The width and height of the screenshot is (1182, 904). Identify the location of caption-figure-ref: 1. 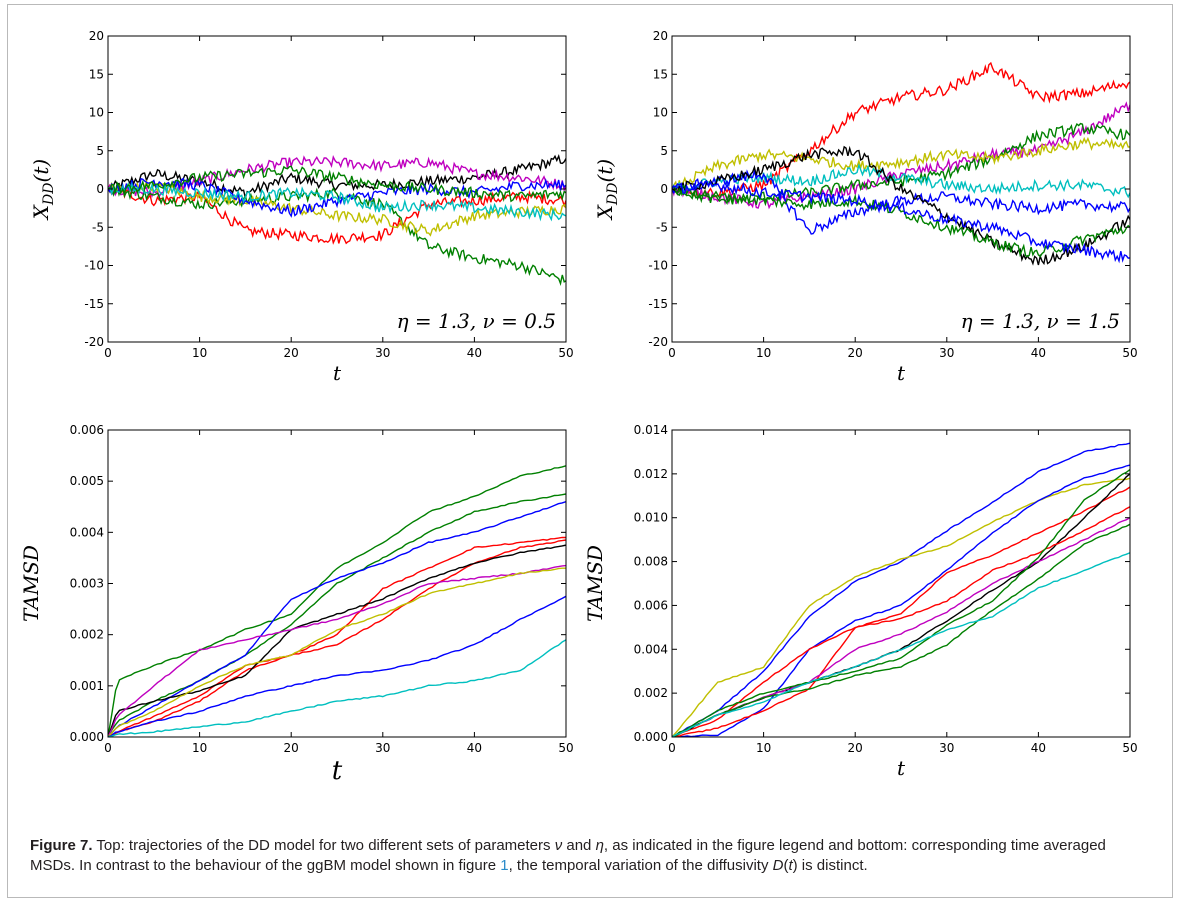
(504, 865).